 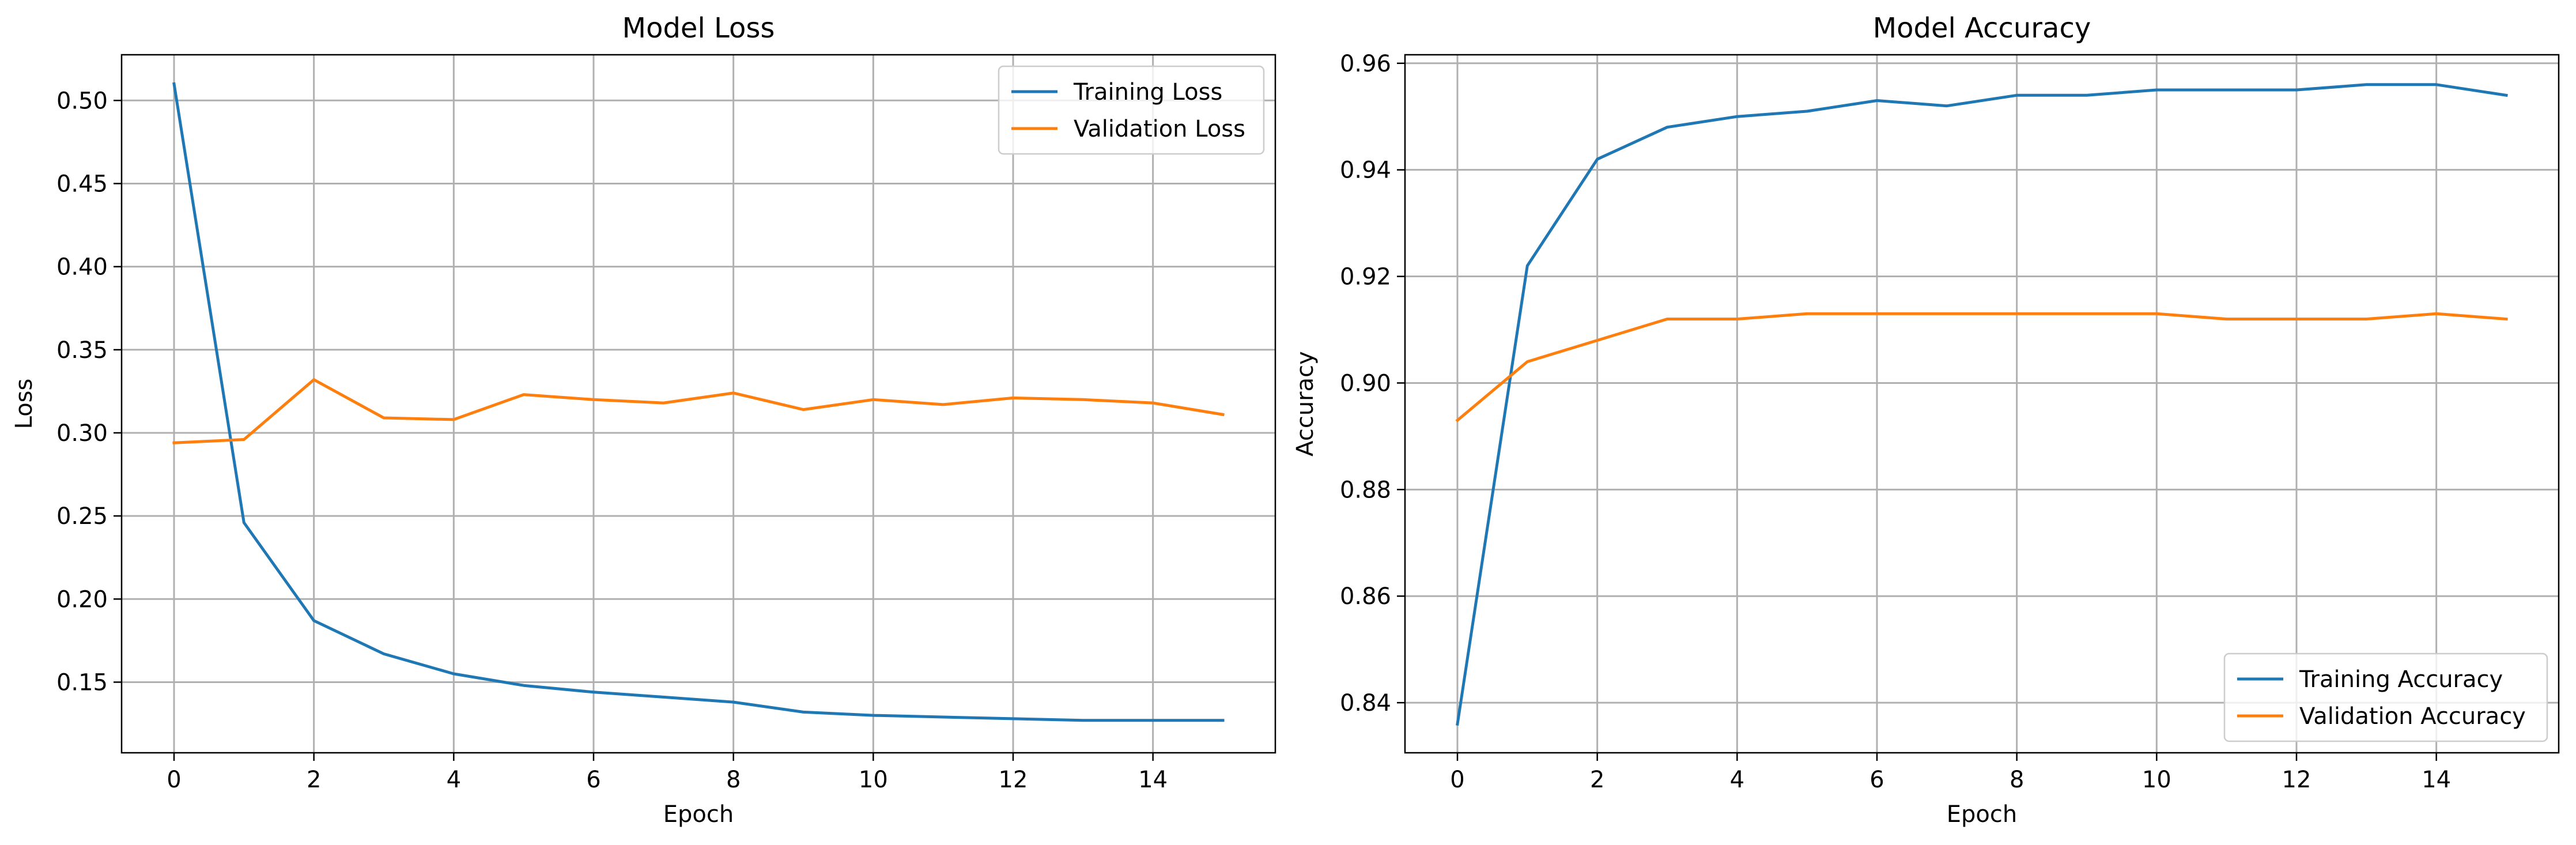 I want to click on y-tick-label: 0.92, so click(x=1365, y=277).